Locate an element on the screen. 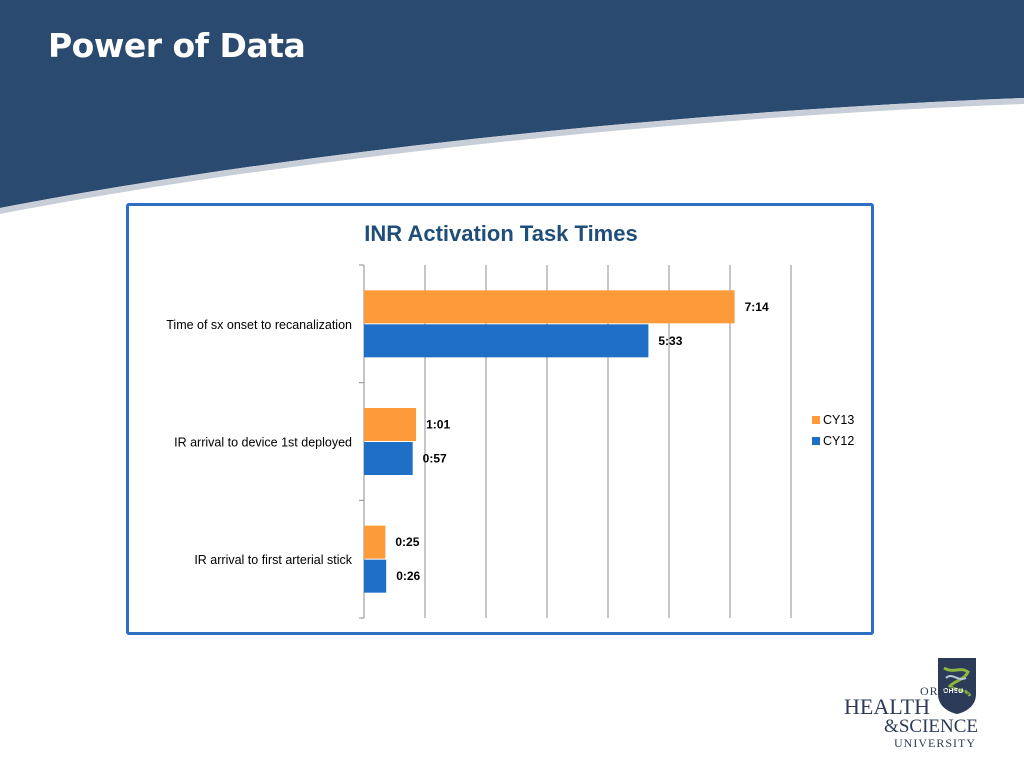  legend-swatch-cy13 is located at coordinates (816, 420).